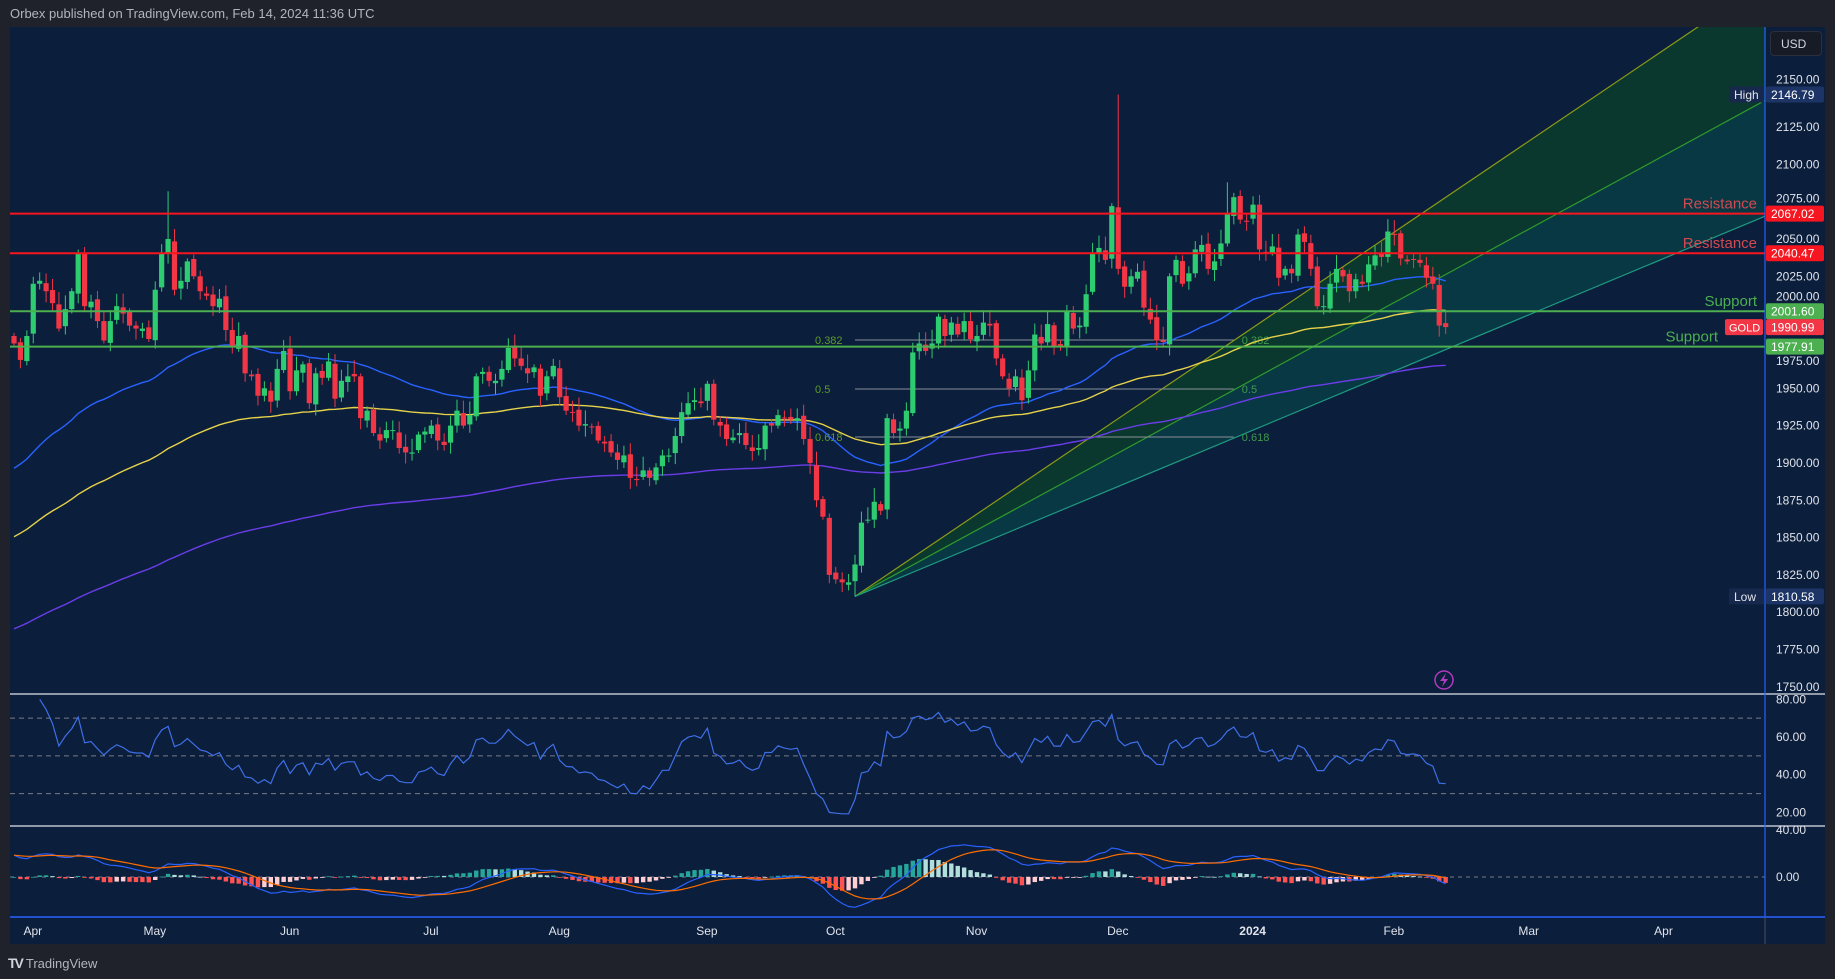  Describe the element at coordinates (1796, 43) in the screenshot. I see `currency-button: USD` at that location.